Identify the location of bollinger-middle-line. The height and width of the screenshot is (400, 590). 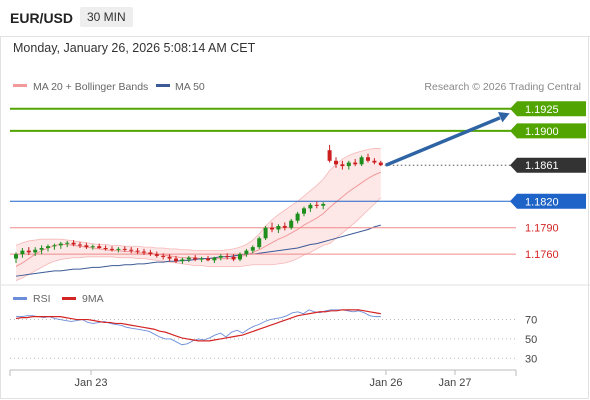
(198, 219).